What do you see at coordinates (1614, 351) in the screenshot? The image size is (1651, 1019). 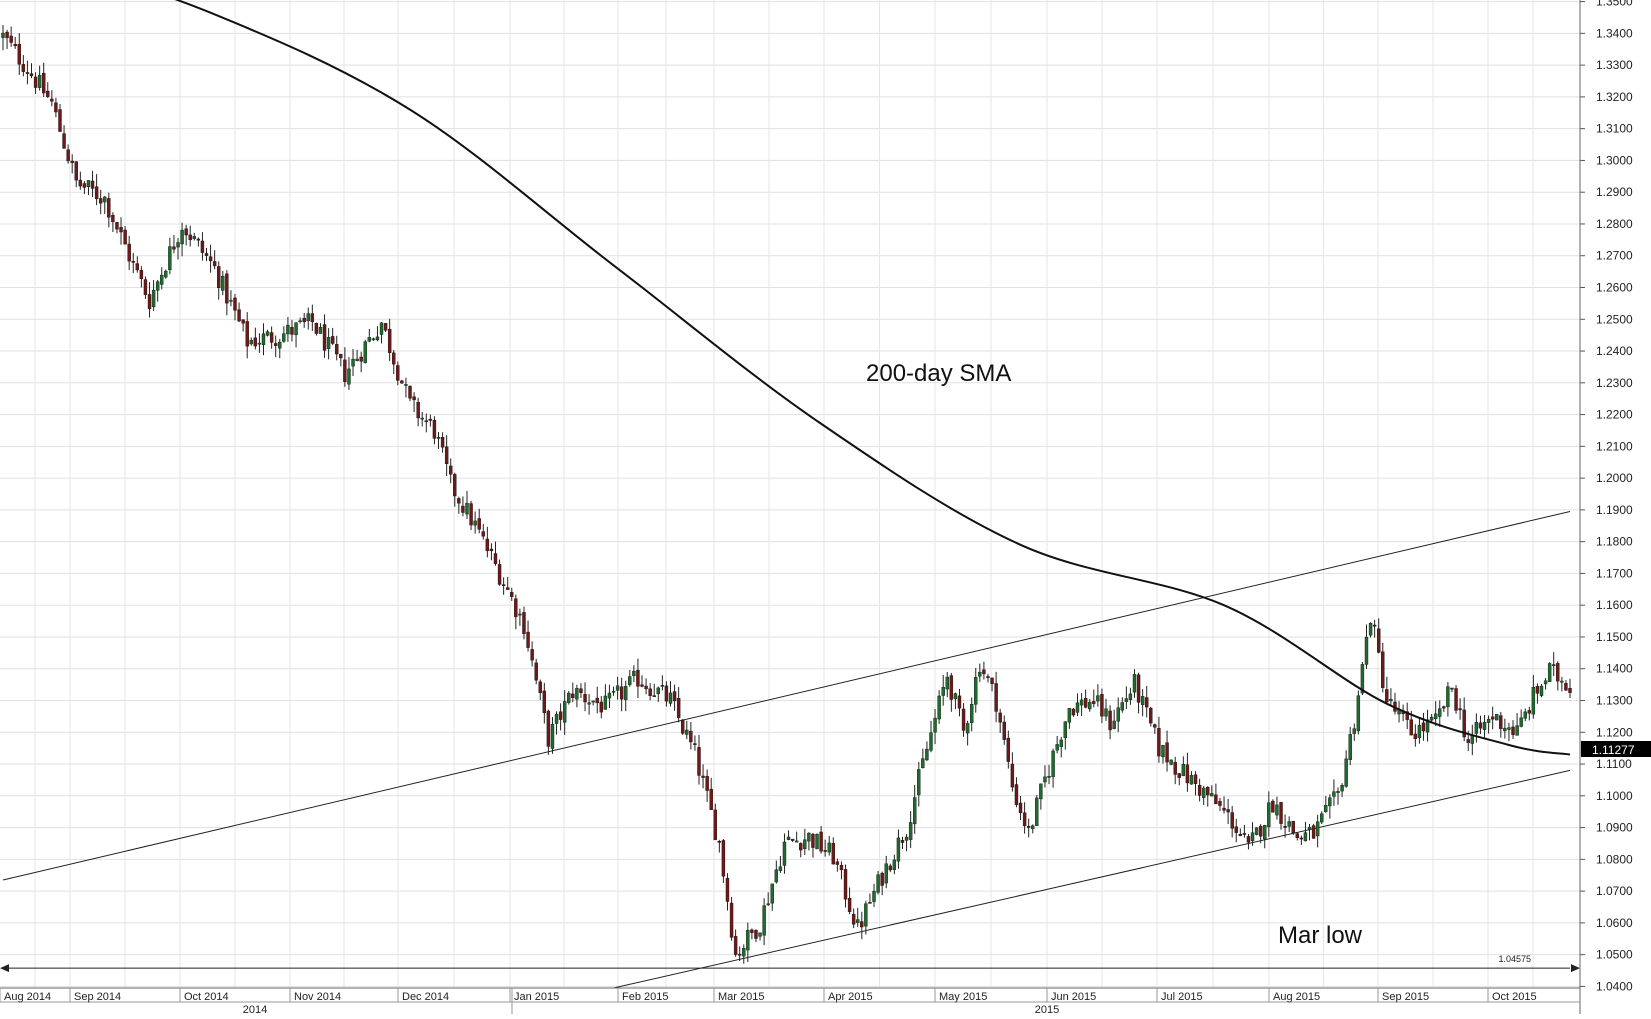 I see `y-tick-label: 1.2400` at bounding box center [1614, 351].